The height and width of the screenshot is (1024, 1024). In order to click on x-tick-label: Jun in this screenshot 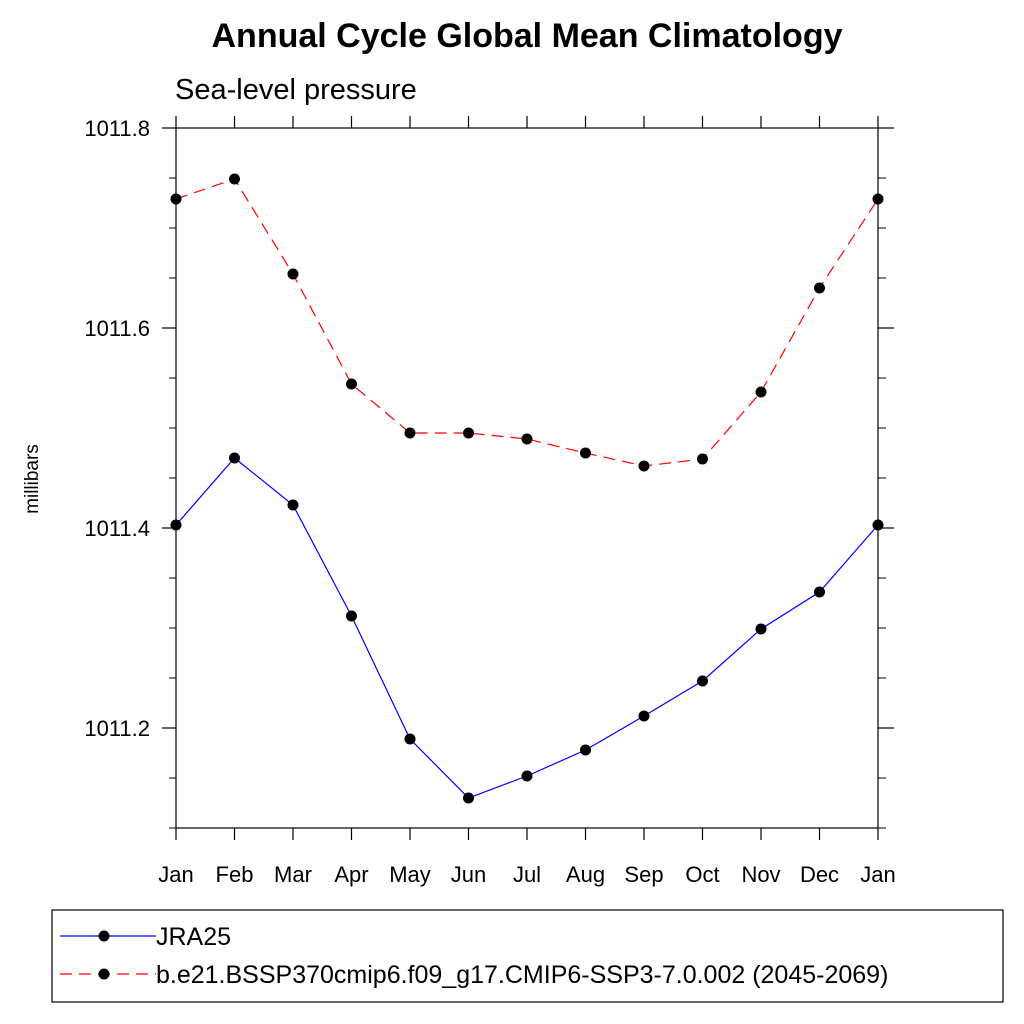, I will do `click(468, 874)`.